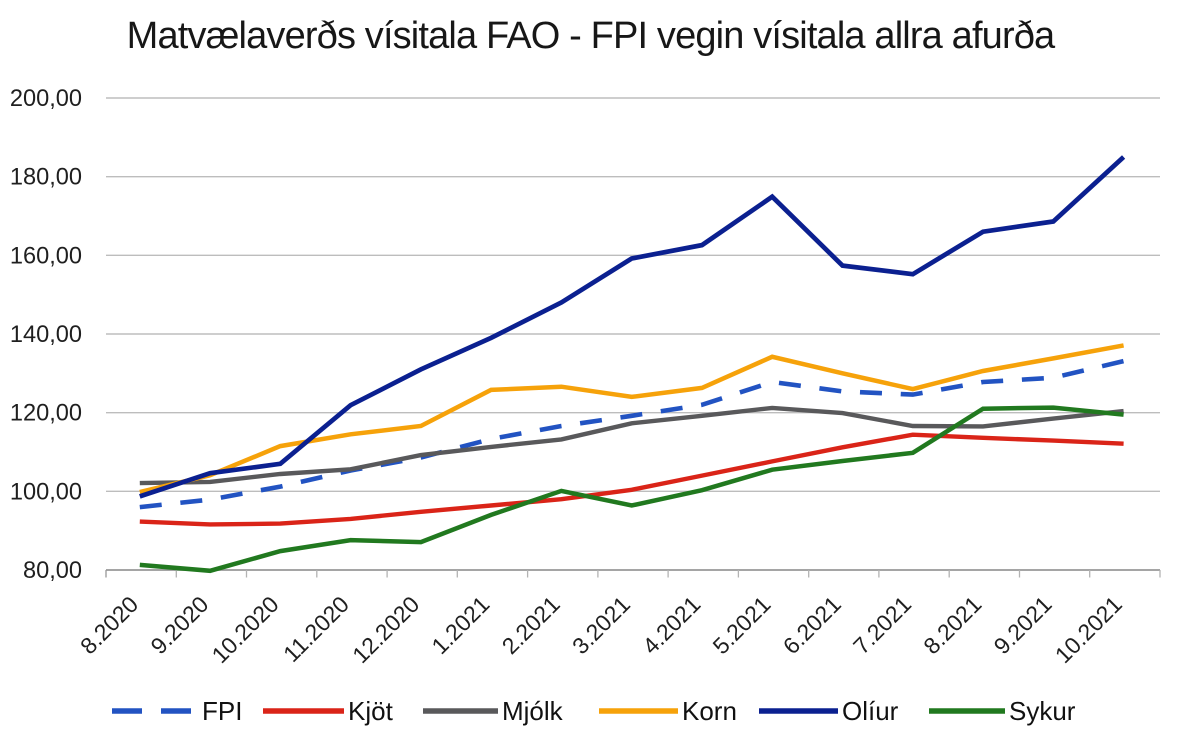 This screenshot has height=741, width=1181. I want to click on svg-text: 140,00, so click(46, 335).